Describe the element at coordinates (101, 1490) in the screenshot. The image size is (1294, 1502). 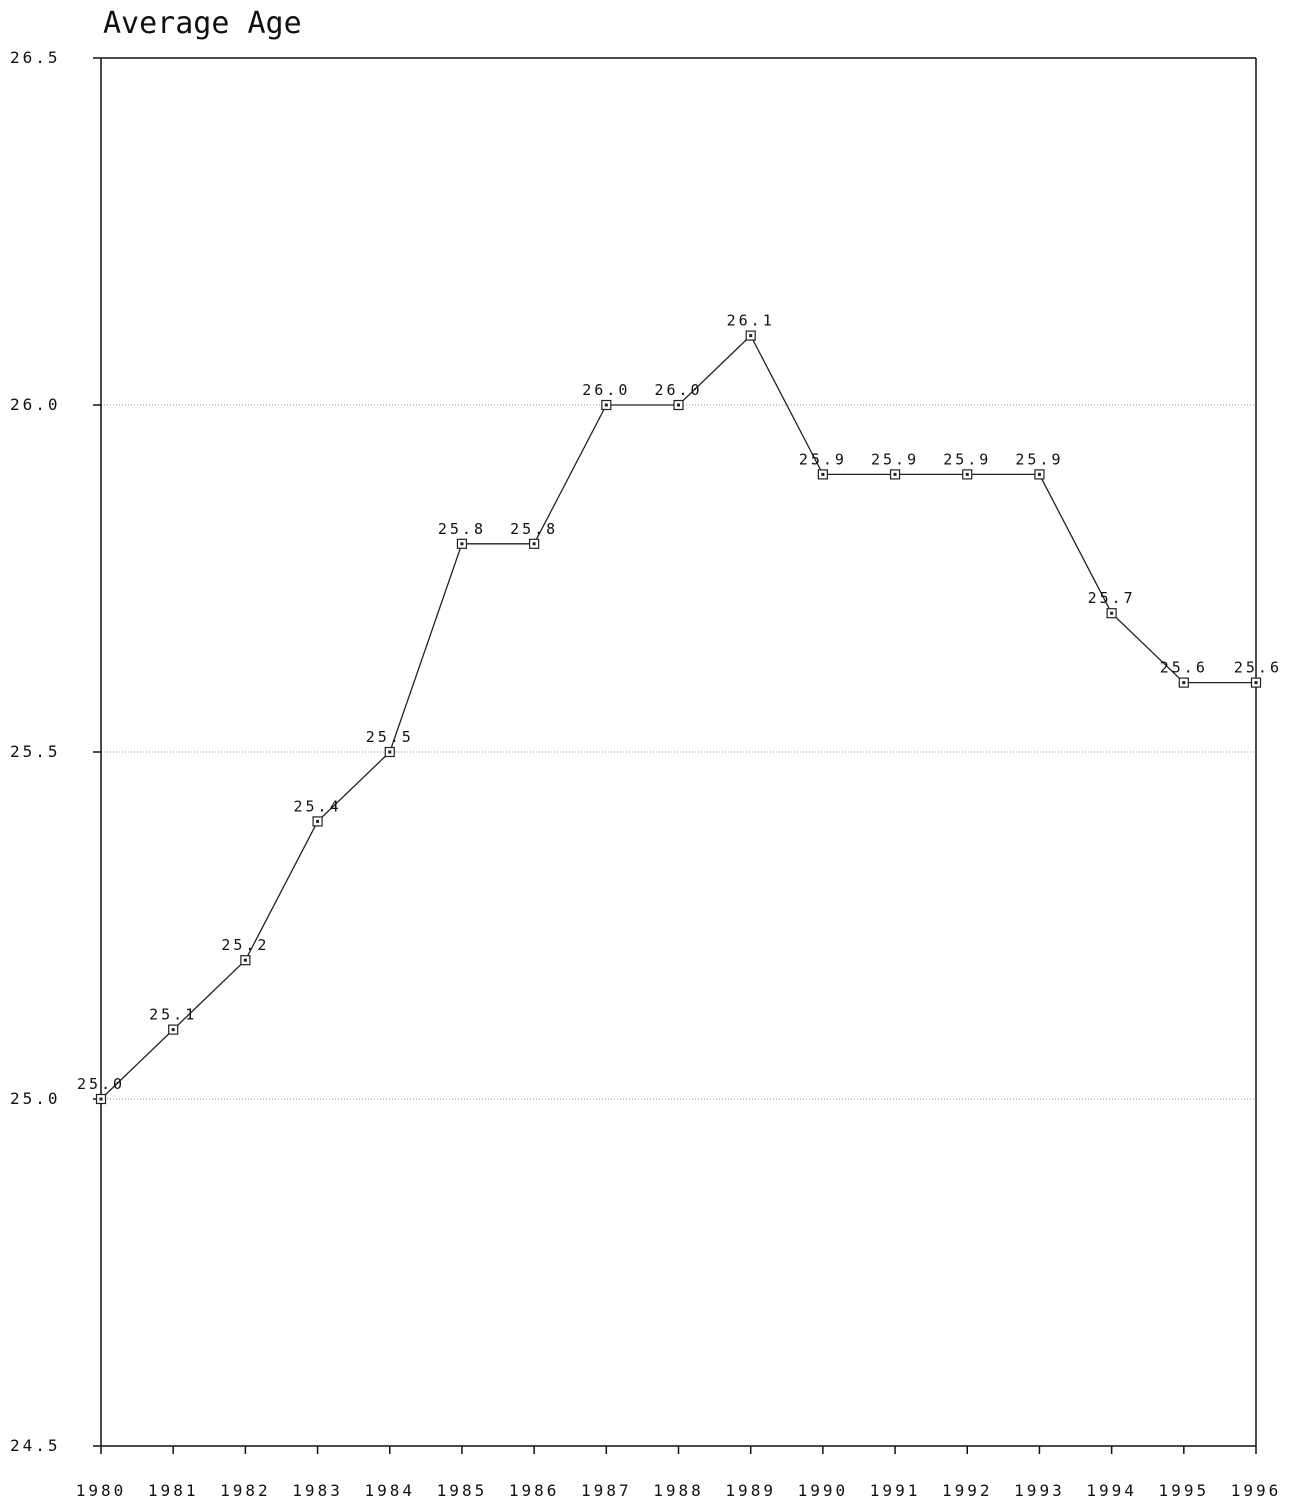
I see `x-tick-label: 1980` at that location.